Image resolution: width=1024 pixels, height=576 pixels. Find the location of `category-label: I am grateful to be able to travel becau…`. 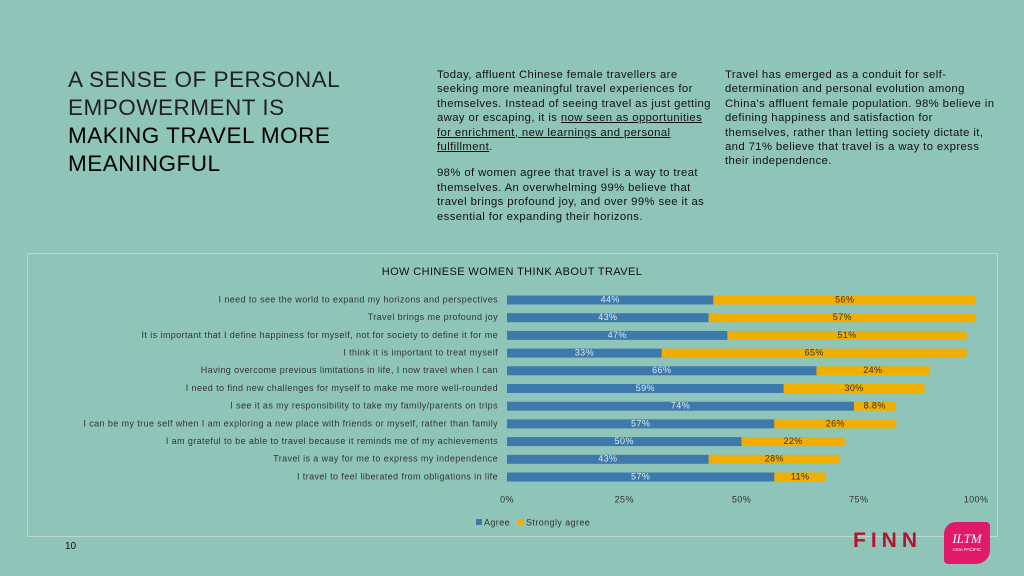

category-label: I am grateful to be able to travel becau… is located at coordinates (332, 441).